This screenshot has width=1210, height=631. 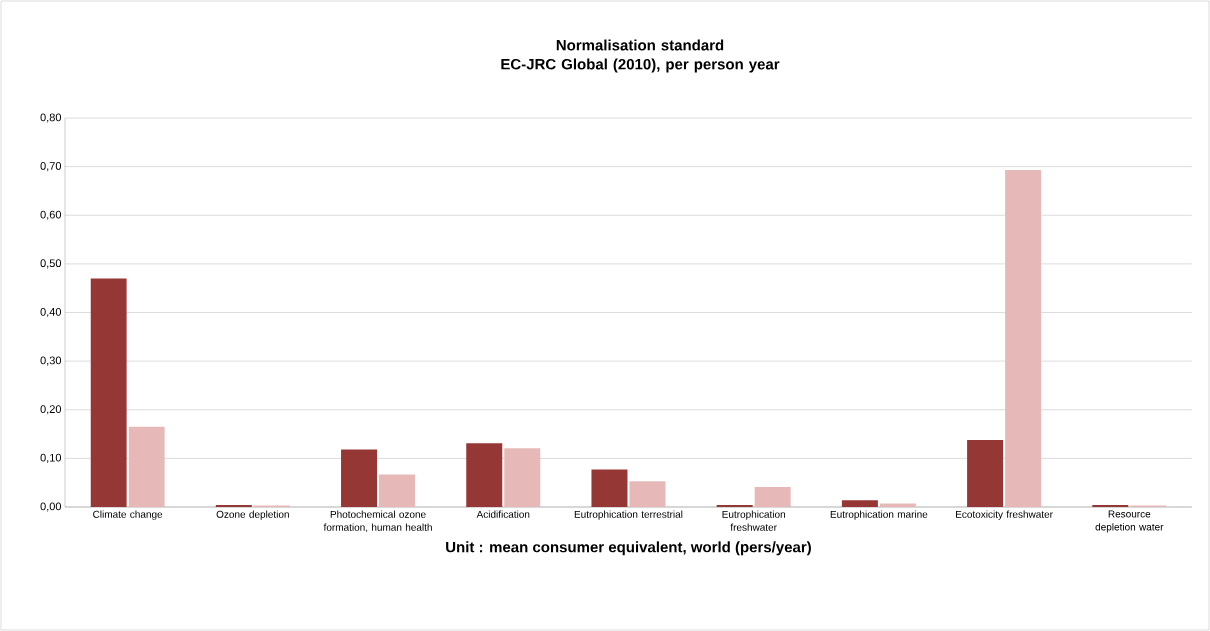 What do you see at coordinates (51, 118) in the screenshot?
I see `y-tick-label: 0,80` at bounding box center [51, 118].